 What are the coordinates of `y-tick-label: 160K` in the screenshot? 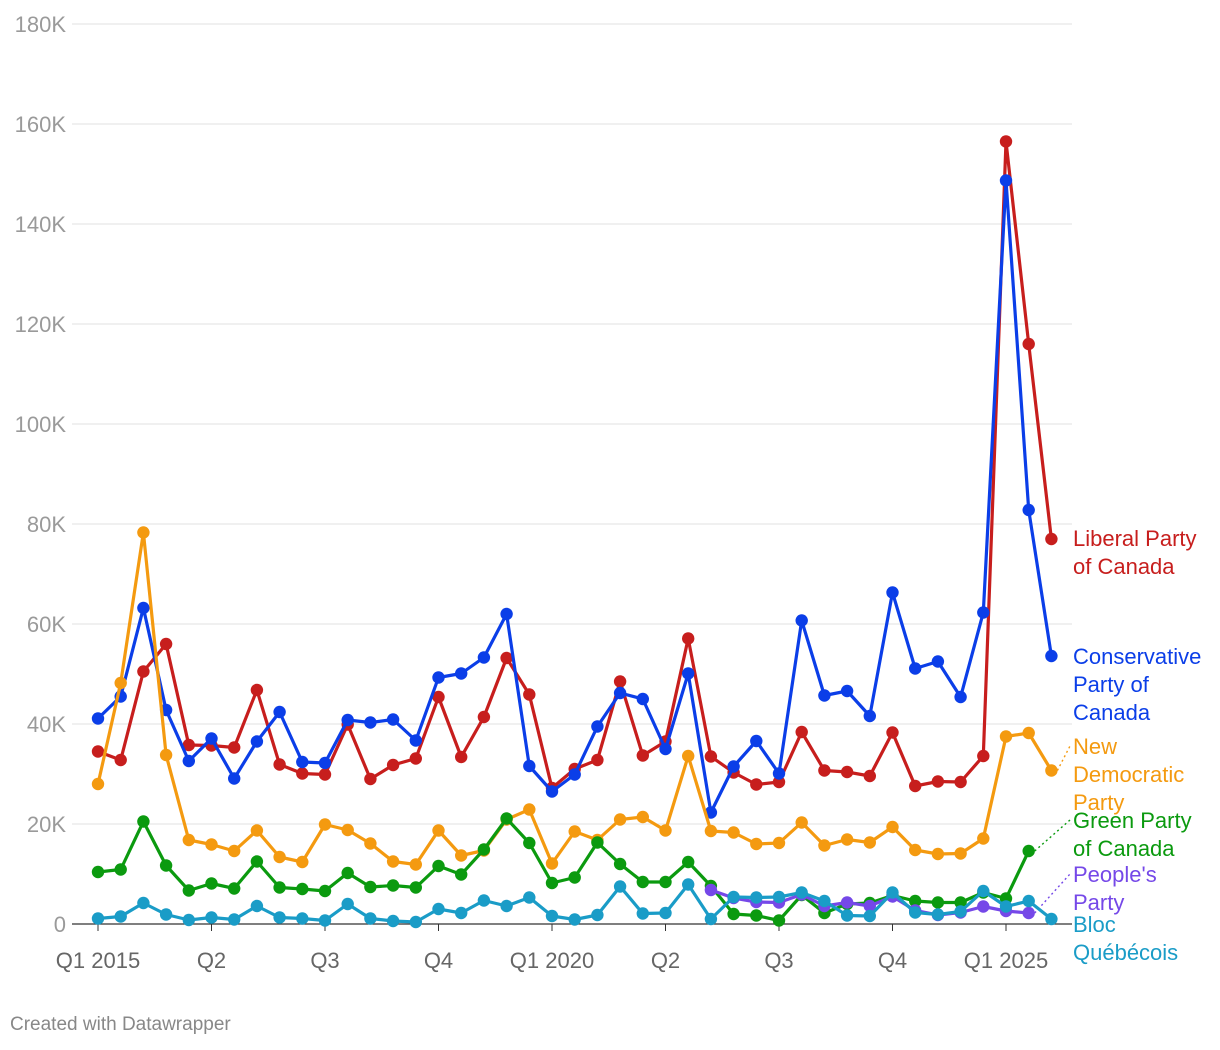 It's located at (41, 124).